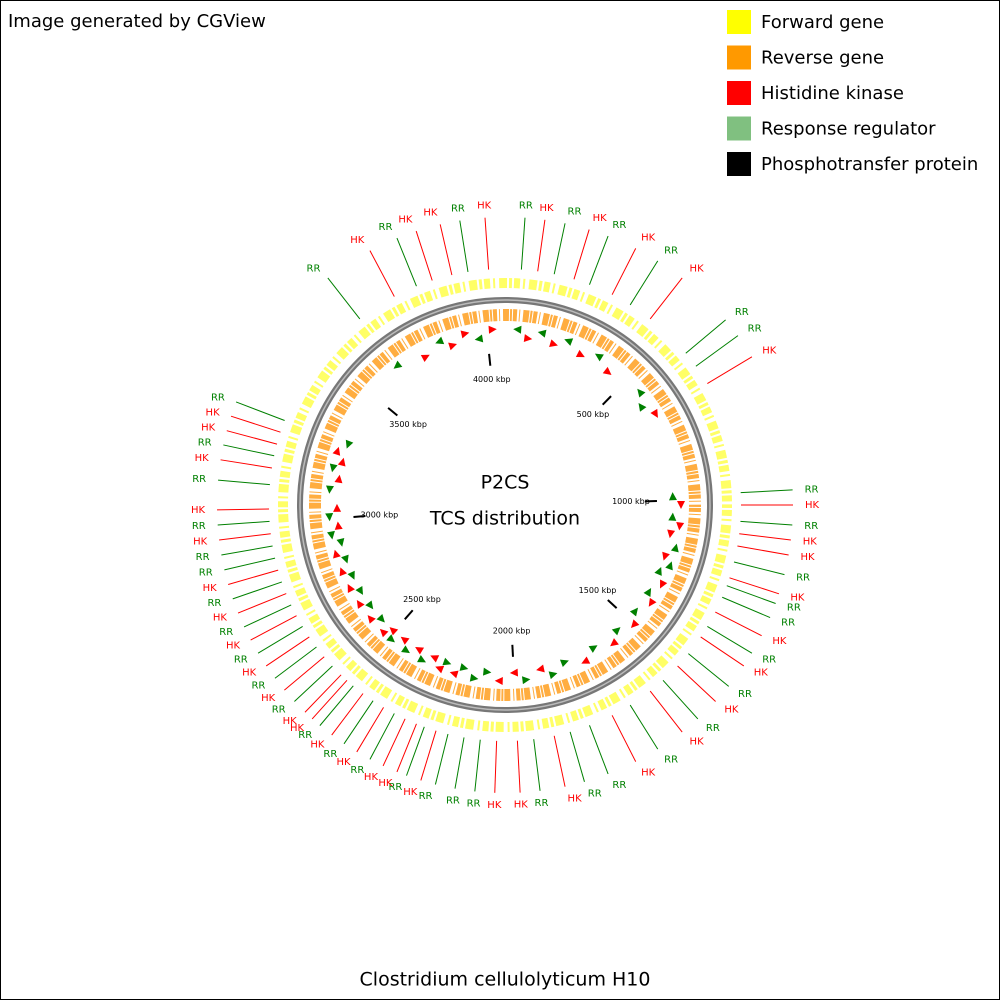 Image resolution: width=1000 pixels, height=1000 pixels. Describe the element at coordinates (631, 501) in the screenshot. I see `tick-label: 1000 kbp` at that location.